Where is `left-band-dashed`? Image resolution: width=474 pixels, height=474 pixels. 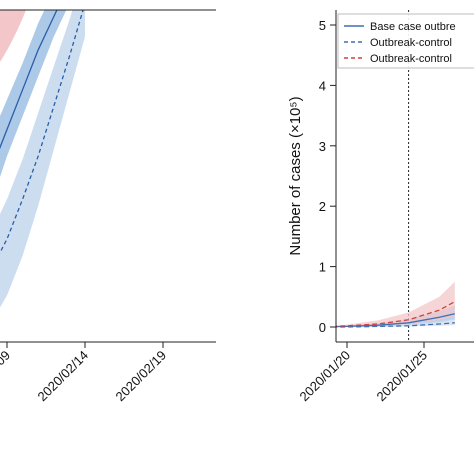 left-band-dashed is located at coordinates (42, 159).